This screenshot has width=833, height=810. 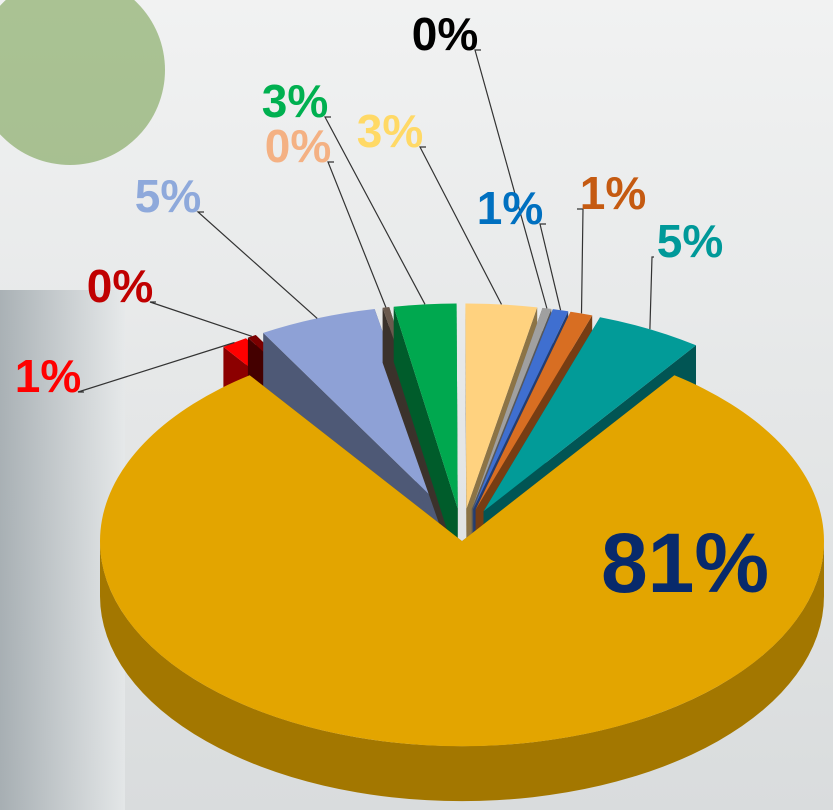 What do you see at coordinates (82, 82) in the screenshot?
I see `tree-decor` at bounding box center [82, 82].